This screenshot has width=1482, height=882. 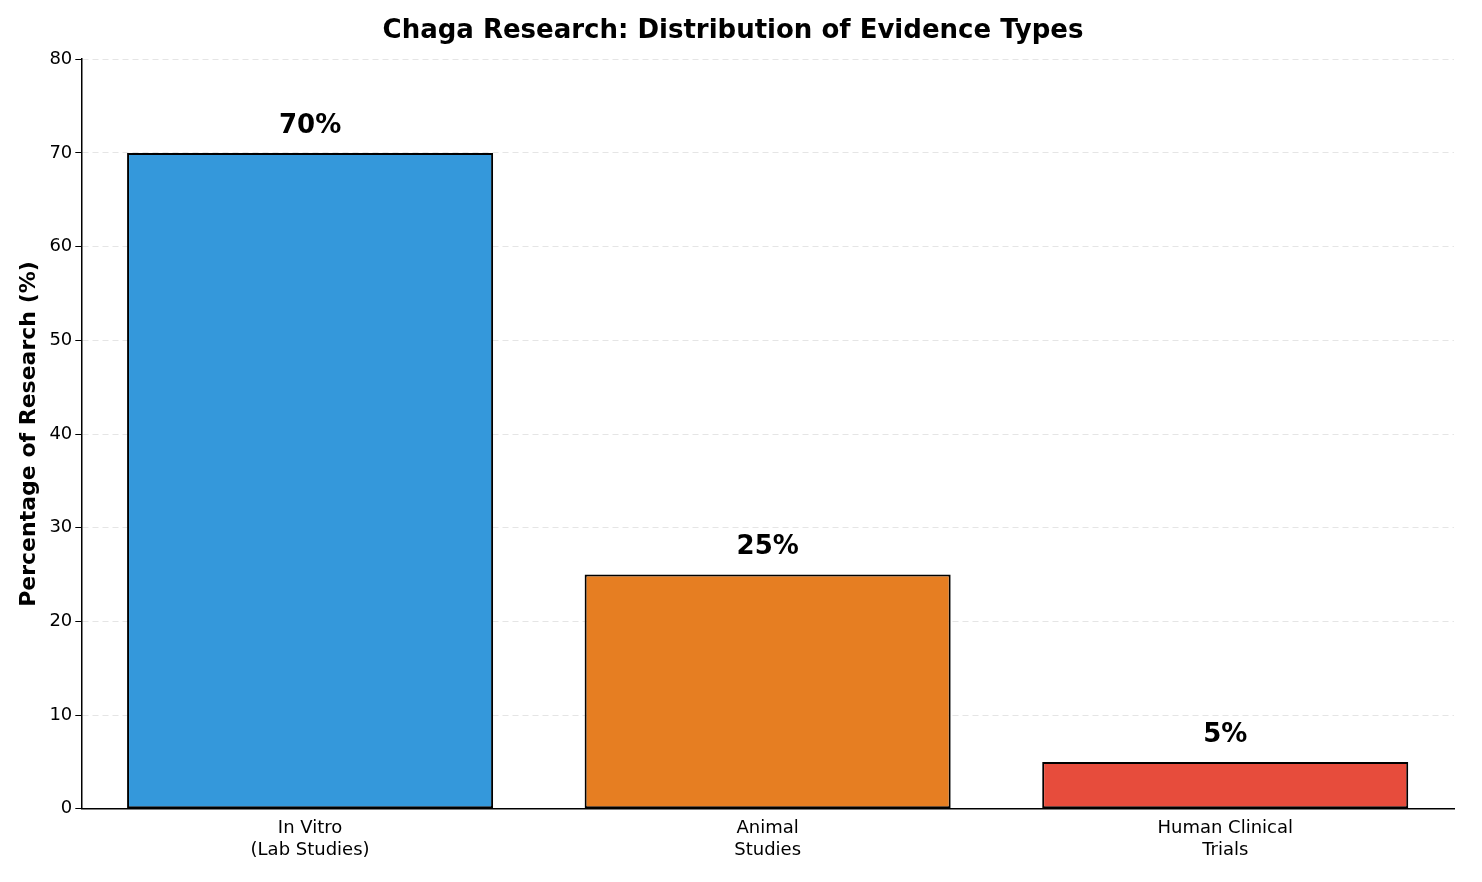 What do you see at coordinates (310, 123) in the screenshot?
I see `data-label: 70%` at bounding box center [310, 123].